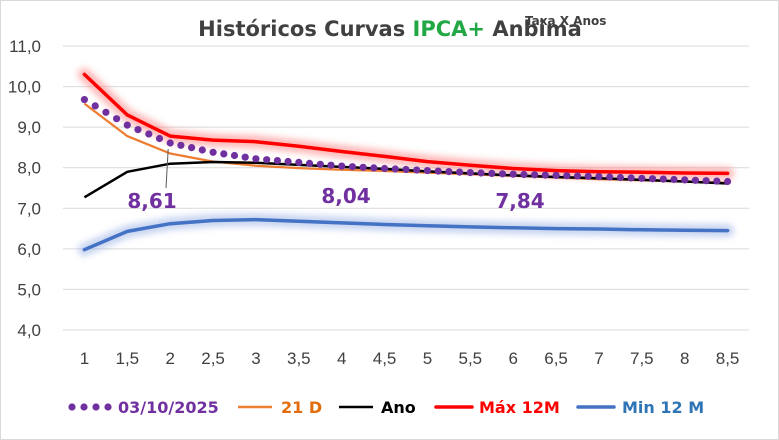 The image size is (779, 440). Describe the element at coordinates (519, 201) in the screenshot. I see `annotation-label: 7,84` at that location.